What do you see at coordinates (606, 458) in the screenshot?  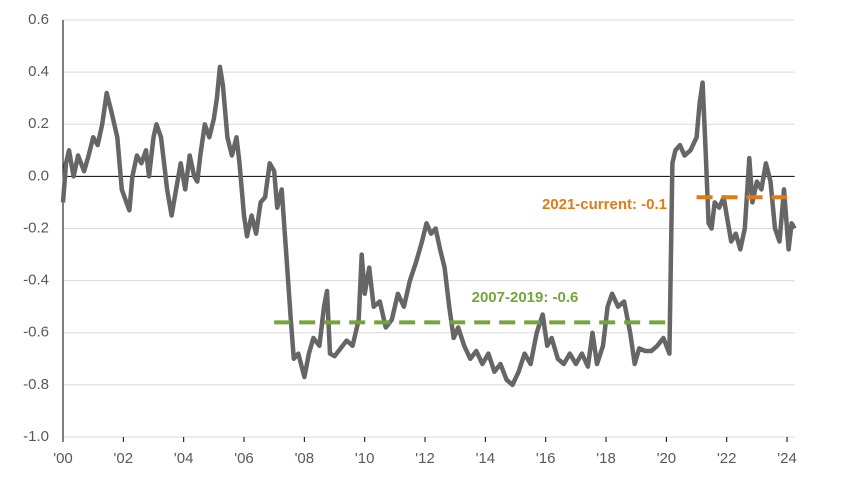 I see `x-tick-label: '18` at bounding box center [606, 458].